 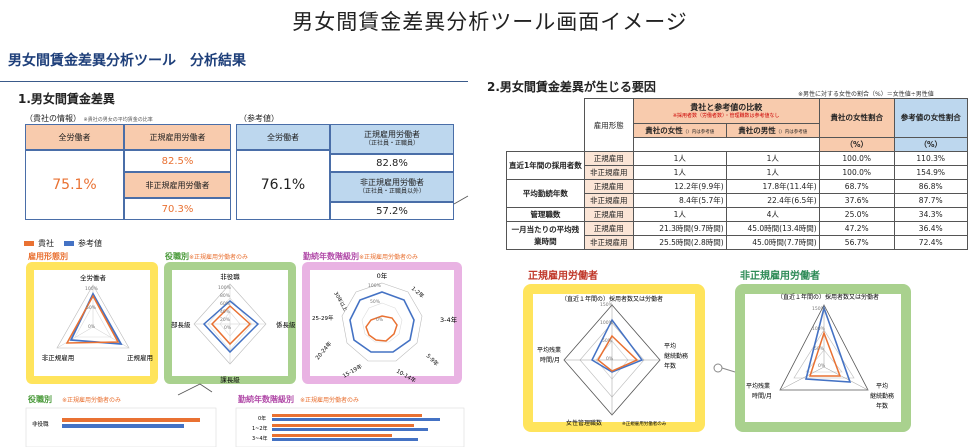 What do you see at coordinates (382, 275) in the screenshot?
I see `tenure-axis-0: 0年` at bounding box center [382, 275].